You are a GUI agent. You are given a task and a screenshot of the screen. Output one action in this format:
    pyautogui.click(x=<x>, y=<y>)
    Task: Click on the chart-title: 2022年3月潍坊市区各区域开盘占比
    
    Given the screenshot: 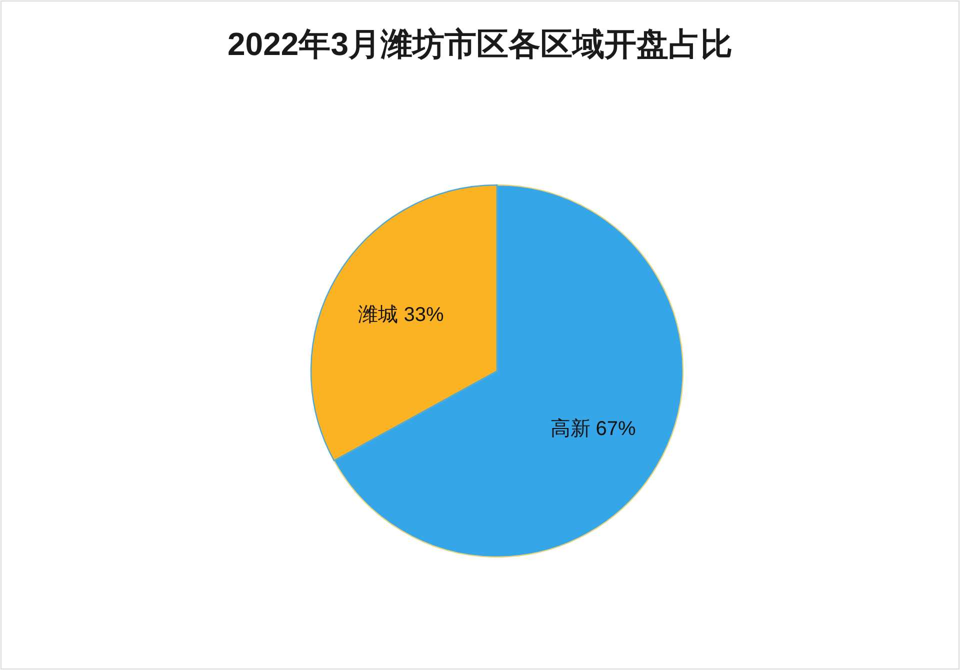 What is the action you would take?
    pyautogui.click(x=480, y=44)
    